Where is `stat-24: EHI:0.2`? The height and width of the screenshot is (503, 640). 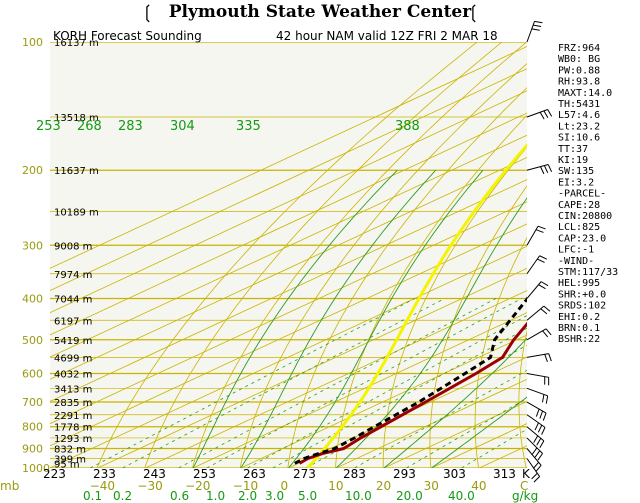 stat-24: EHI:0.2 is located at coordinates (579, 317).